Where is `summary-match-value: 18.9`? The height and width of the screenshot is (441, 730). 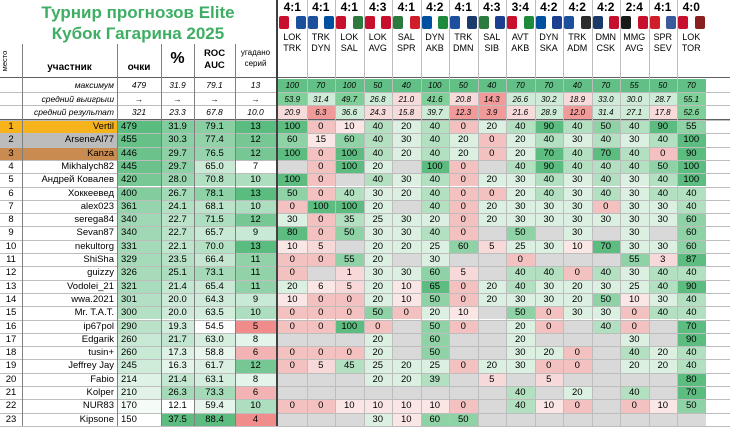
summary-match-value: 18.9 is located at coordinates (577, 99).